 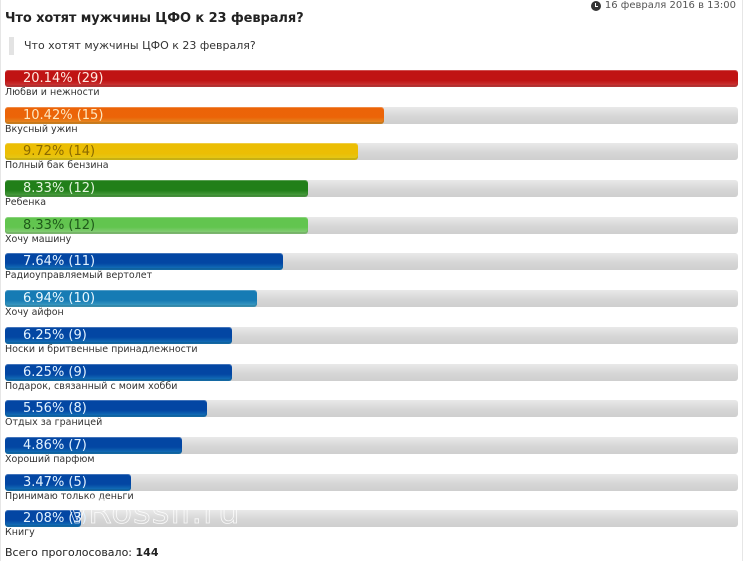 I want to click on result-bar-track: 4.86% (7), so click(x=371, y=445).